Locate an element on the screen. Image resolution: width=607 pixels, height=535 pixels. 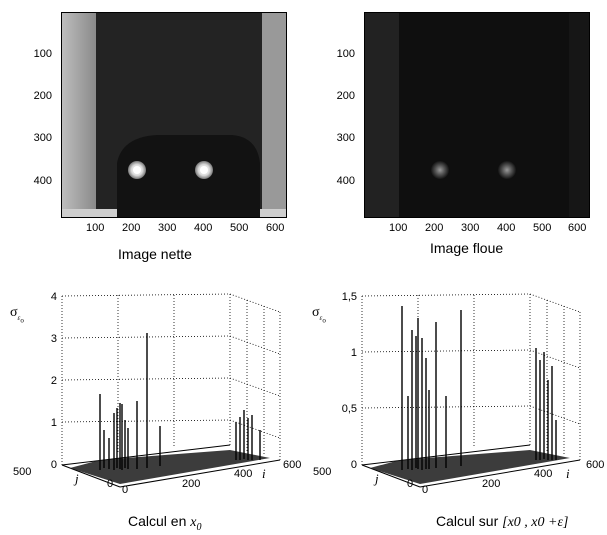
blurry-image-picture is located at coordinates (477, 115).